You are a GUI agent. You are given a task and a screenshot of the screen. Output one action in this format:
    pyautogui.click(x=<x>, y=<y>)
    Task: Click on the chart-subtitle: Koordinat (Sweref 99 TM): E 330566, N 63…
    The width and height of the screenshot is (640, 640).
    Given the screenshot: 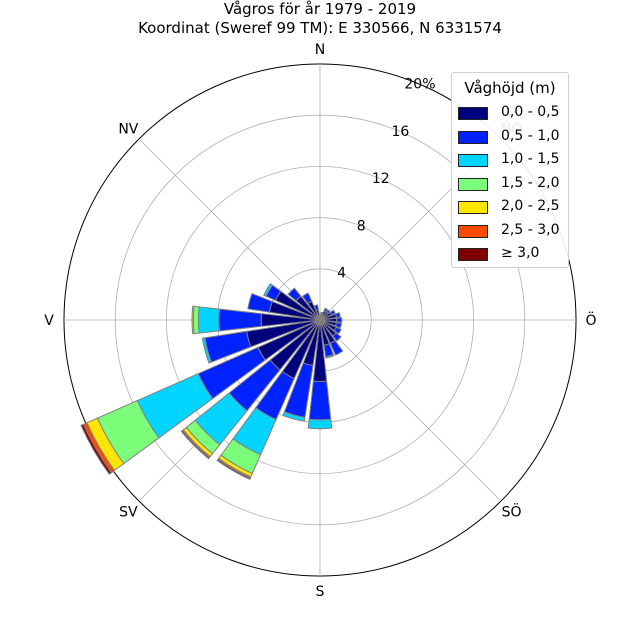 What is the action you would take?
    pyautogui.click(x=320, y=28)
    